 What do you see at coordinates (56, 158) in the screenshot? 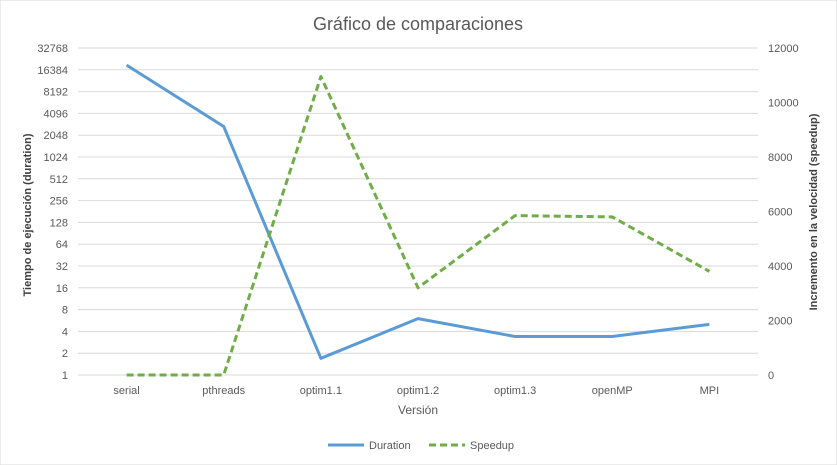
I see `left-tick-label: 1024` at bounding box center [56, 158].